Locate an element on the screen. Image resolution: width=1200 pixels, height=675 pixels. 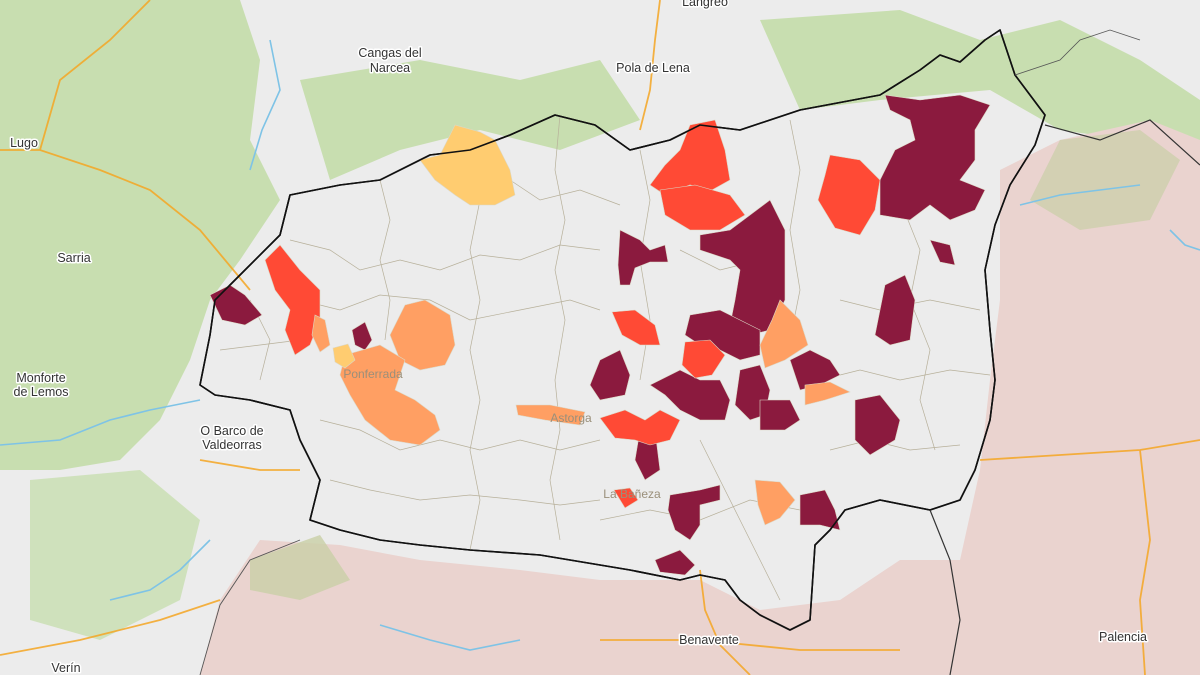
class-low-areas is located at coordinates (424, 246).